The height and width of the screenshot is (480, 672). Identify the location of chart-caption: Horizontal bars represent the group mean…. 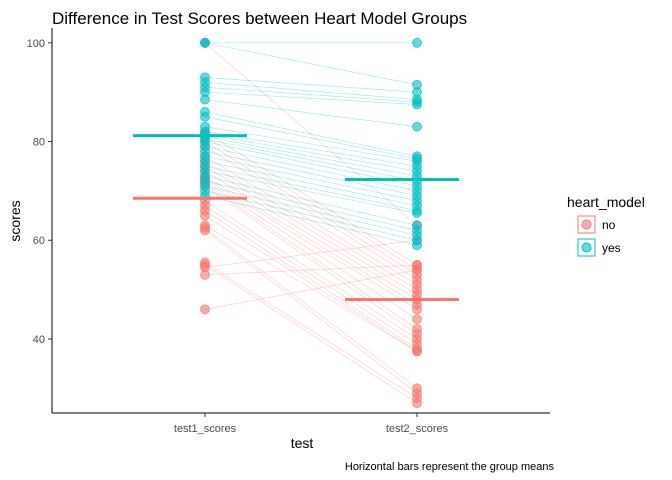
(450, 467).